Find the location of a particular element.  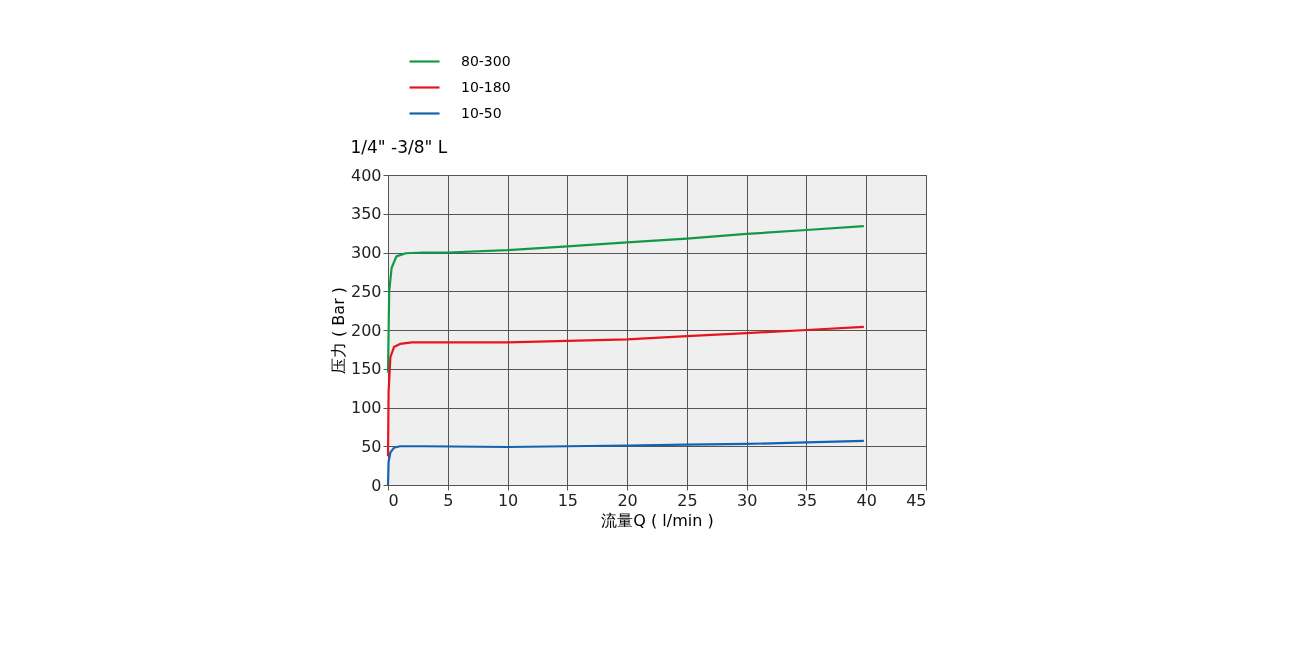

y-tick-label: 300 is located at coordinates (366, 252).